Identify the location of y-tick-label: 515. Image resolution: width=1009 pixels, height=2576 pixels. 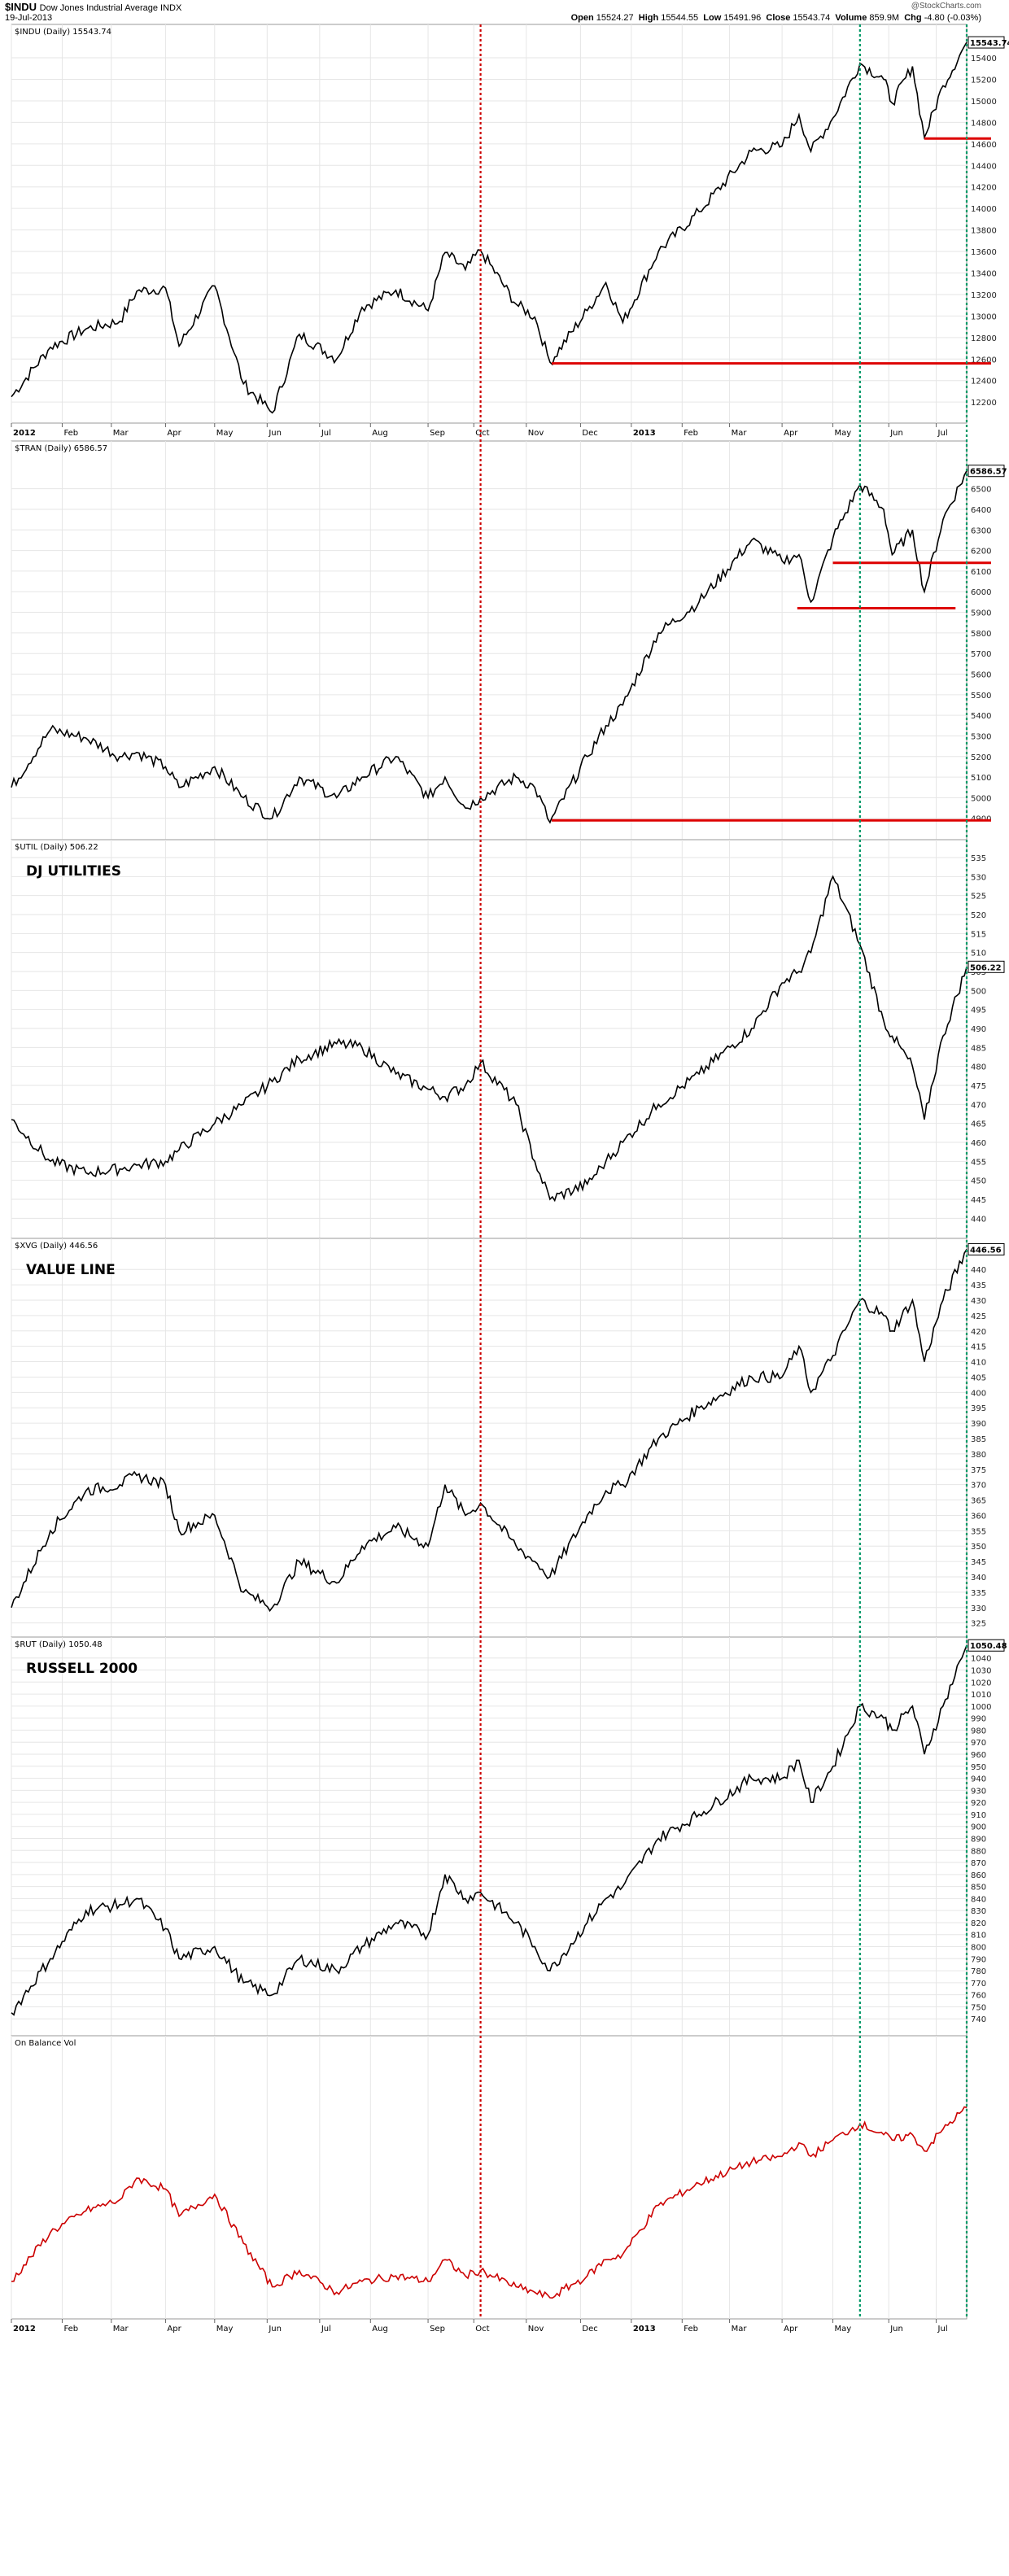
(978, 934).